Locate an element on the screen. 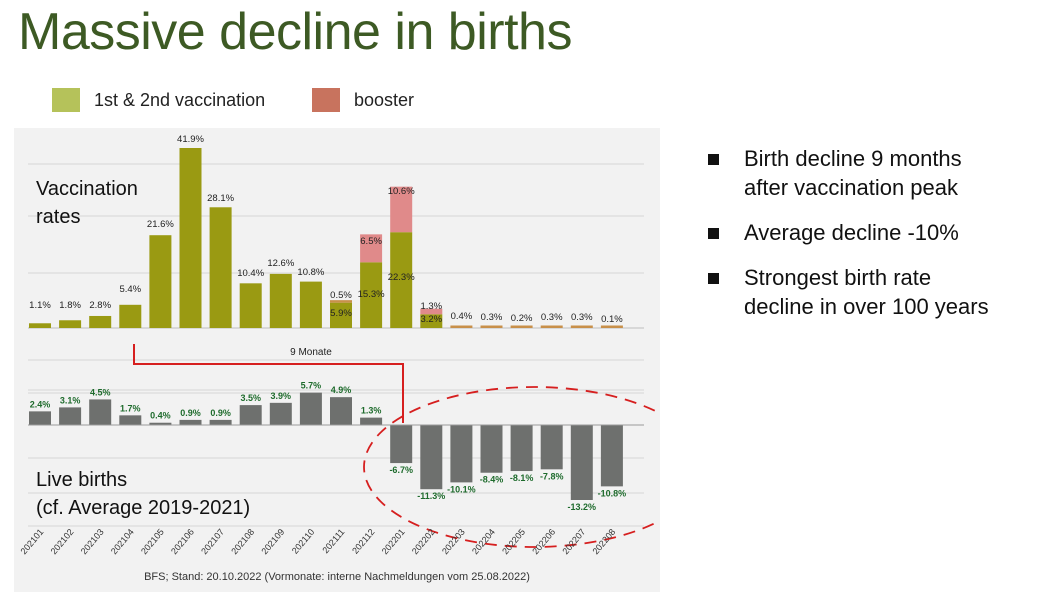 The image size is (1041, 600). x-tick-label: 202110 is located at coordinates (303, 541).